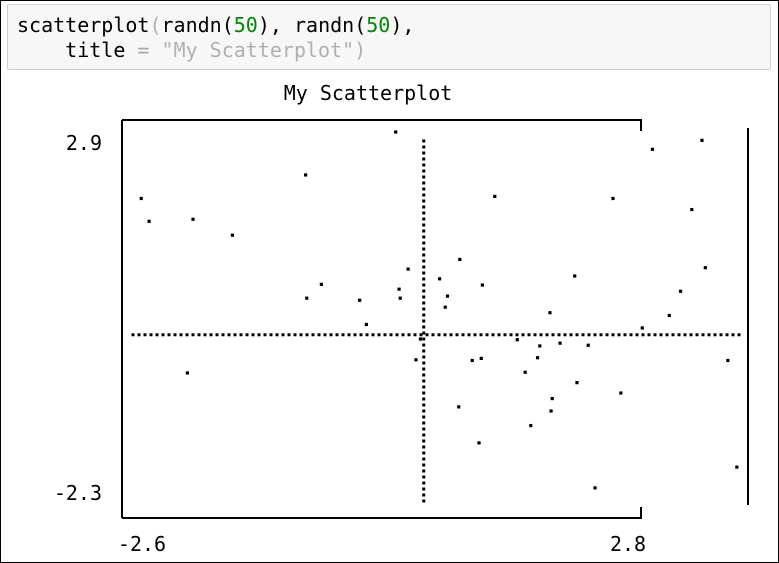  What do you see at coordinates (155, 25) in the screenshot?
I see `open-paren: (` at bounding box center [155, 25].